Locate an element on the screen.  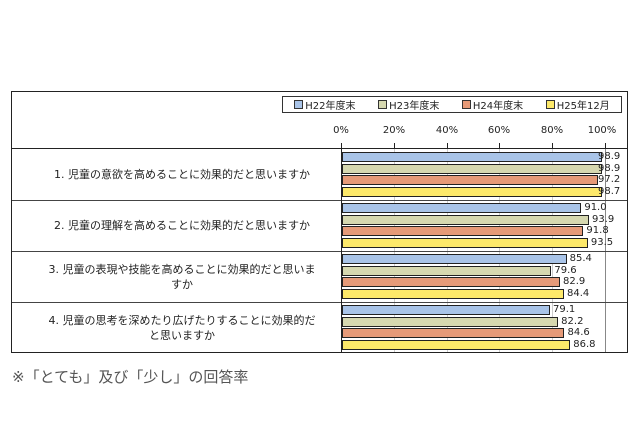
legend-item-h24: H24年度末 is located at coordinates (492, 104).